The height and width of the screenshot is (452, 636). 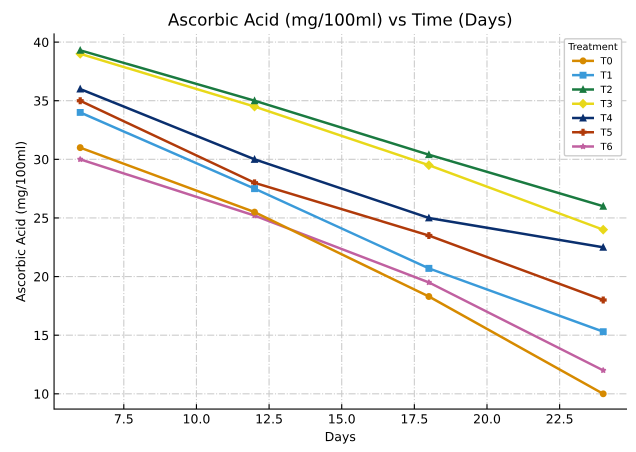 What do you see at coordinates (22, 222) in the screenshot?
I see `y-axis-title: Ascorbic Acid (mg/100ml)` at bounding box center [22, 222].